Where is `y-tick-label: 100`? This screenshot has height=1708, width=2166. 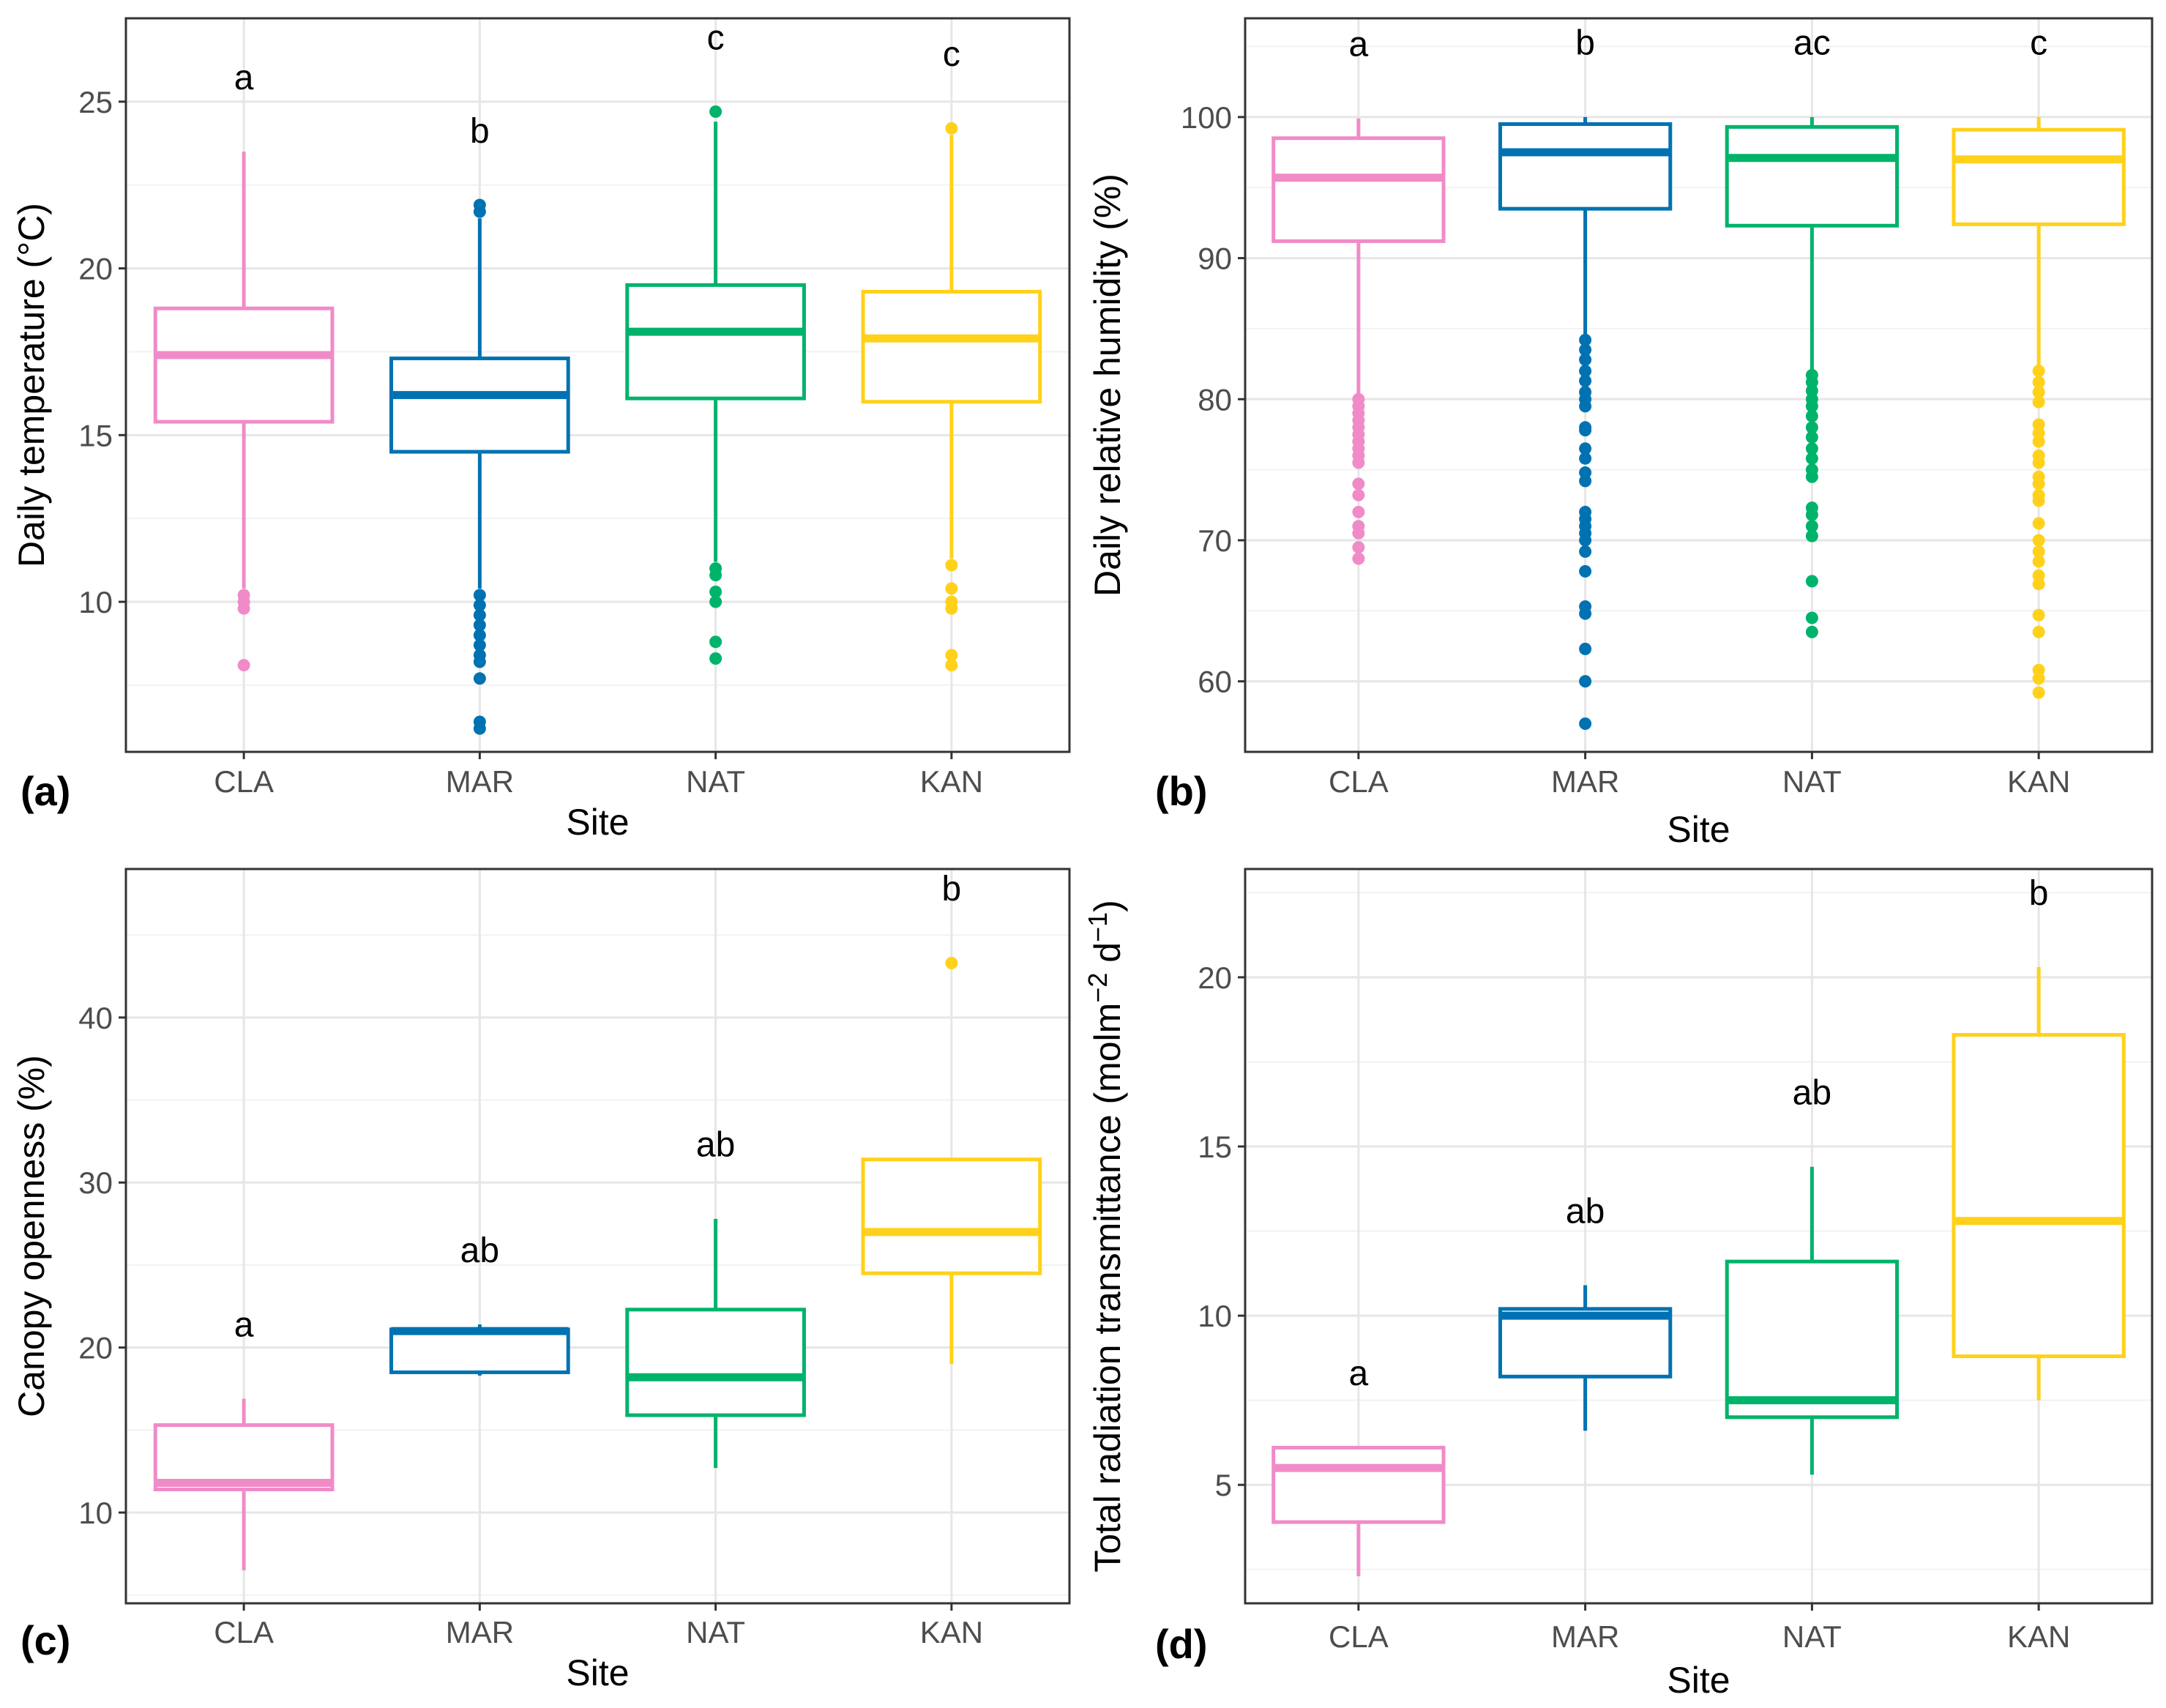
y-tick-label: 100 is located at coordinates (1206, 118).